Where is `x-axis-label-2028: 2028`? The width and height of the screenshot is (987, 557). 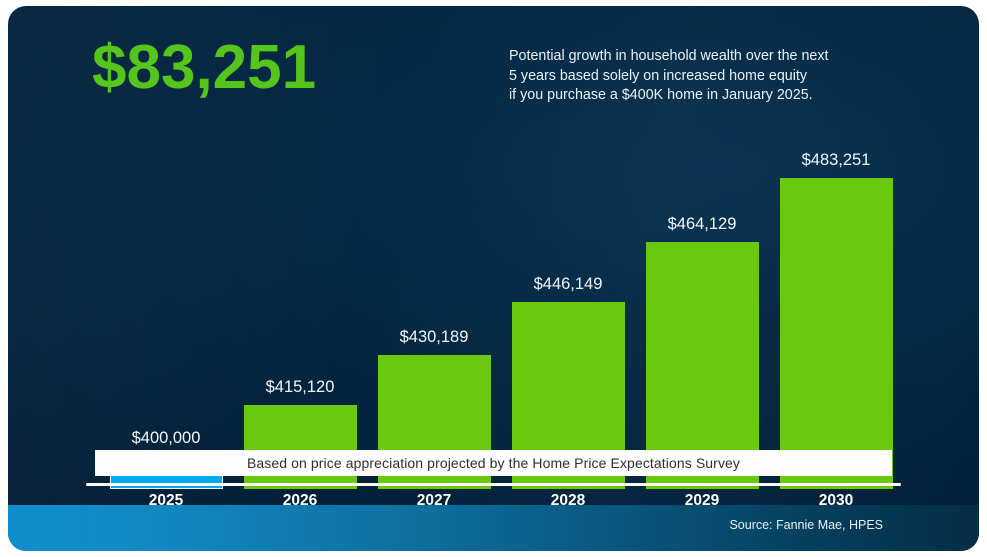
x-axis-label-2028: 2028 is located at coordinates (568, 500).